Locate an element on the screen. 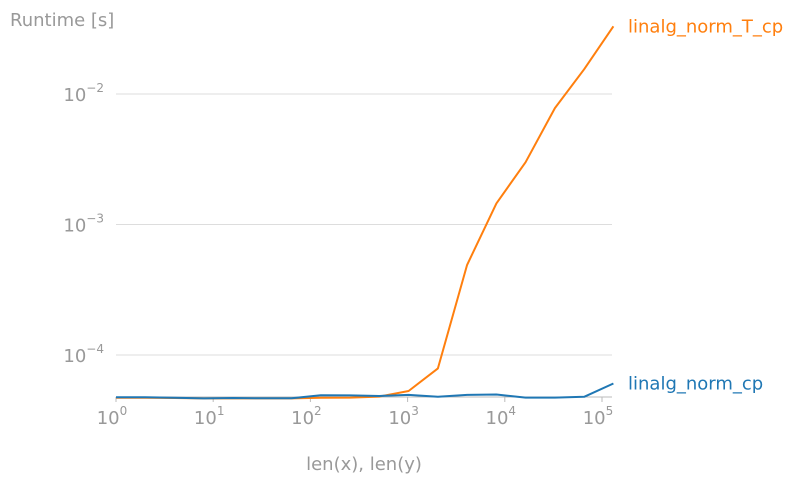 This screenshot has height=484, width=805. x-tick-label: 10³ is located at coordinates (403, 416).